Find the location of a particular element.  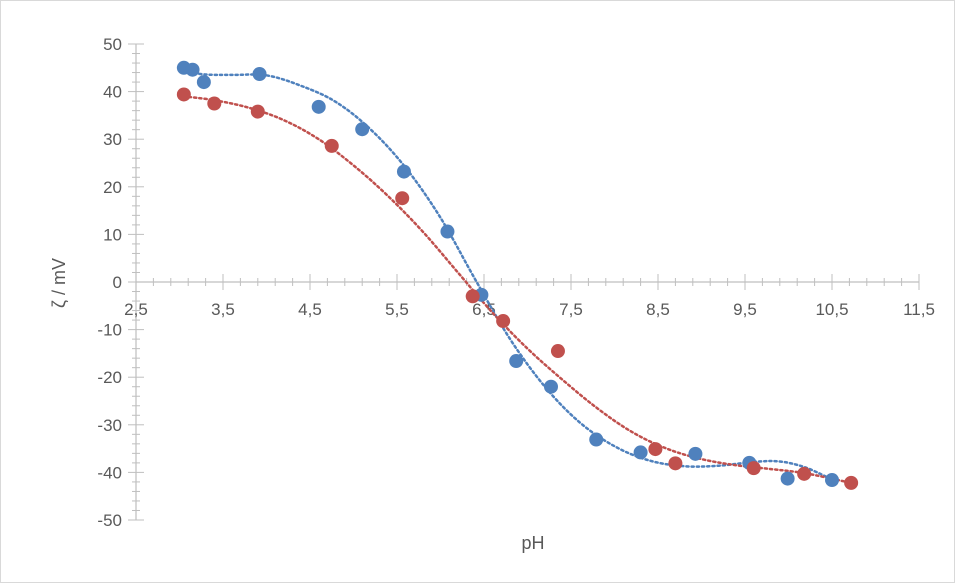

x-tick-label: 4,5 is located at coordinates (310, 309).